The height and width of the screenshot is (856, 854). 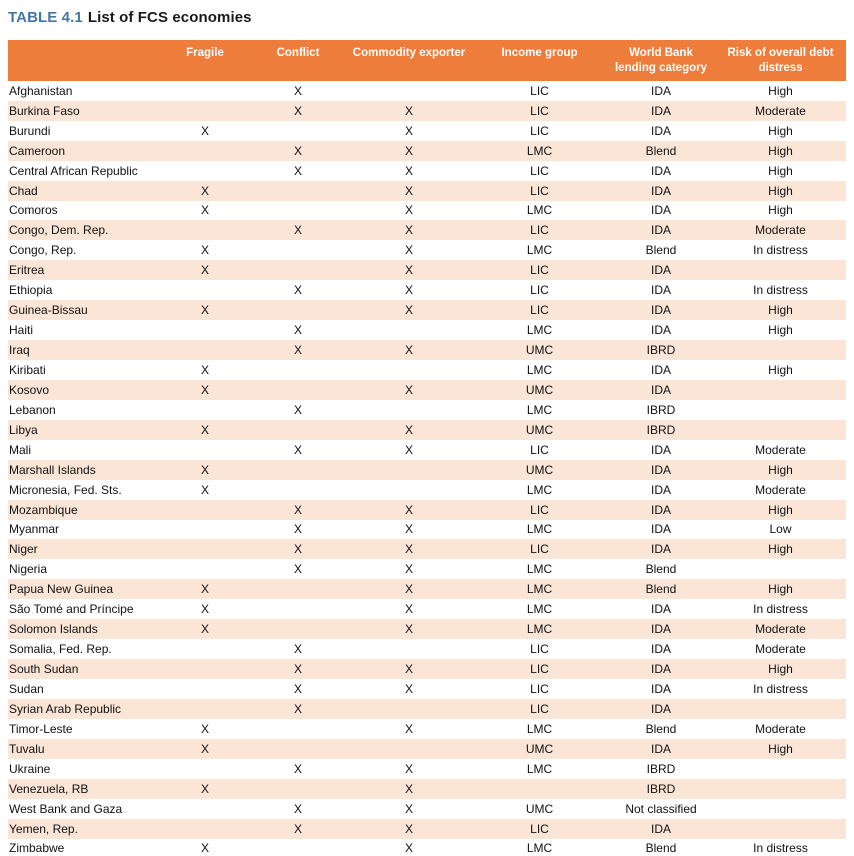 I want to click on country-cell: Tuvalu, so click(x=27, y=748).